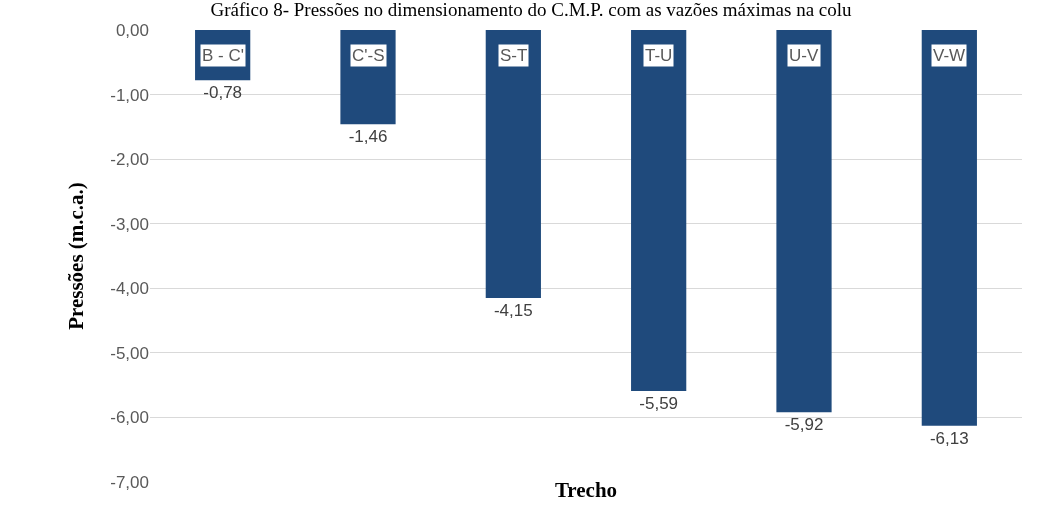  Describe the element at coordinates (804, 425) in the screenshot. I see `data-label: -5,92` at that location.